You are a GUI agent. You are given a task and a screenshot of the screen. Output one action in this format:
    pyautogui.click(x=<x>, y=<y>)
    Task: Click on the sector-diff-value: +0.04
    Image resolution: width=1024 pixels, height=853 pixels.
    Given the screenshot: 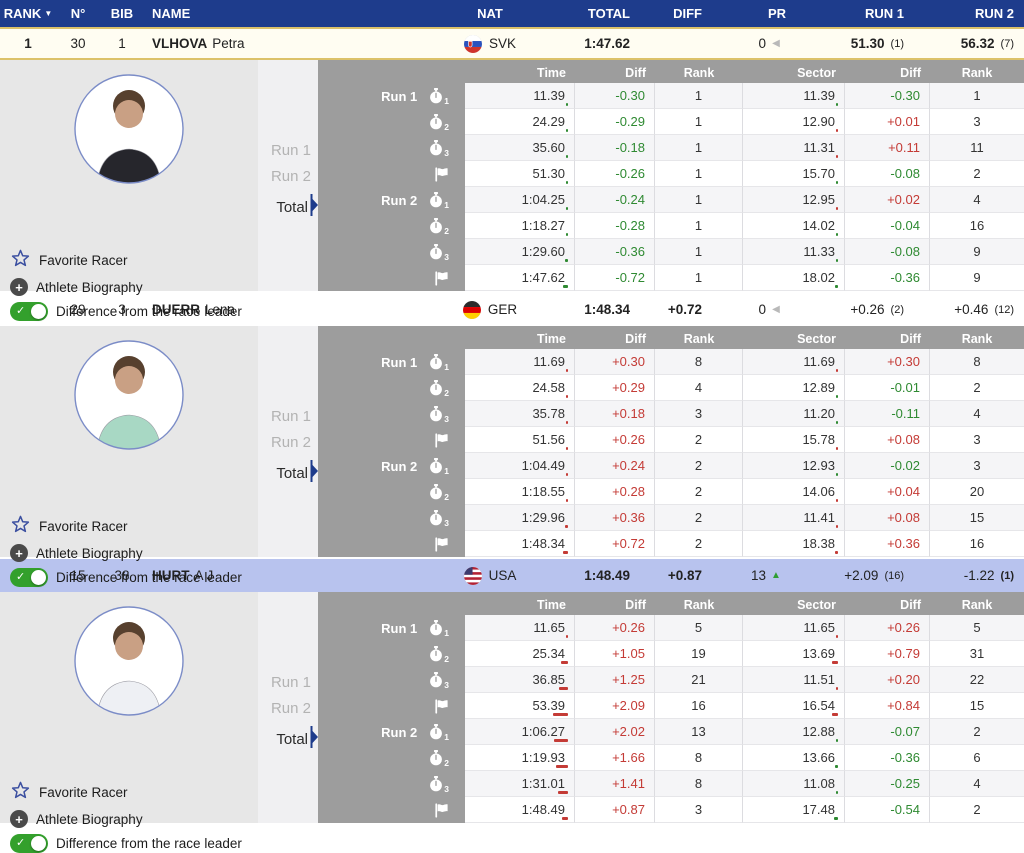 What is the action you would take?
    pyautogui.click(x=903, y=491)
    